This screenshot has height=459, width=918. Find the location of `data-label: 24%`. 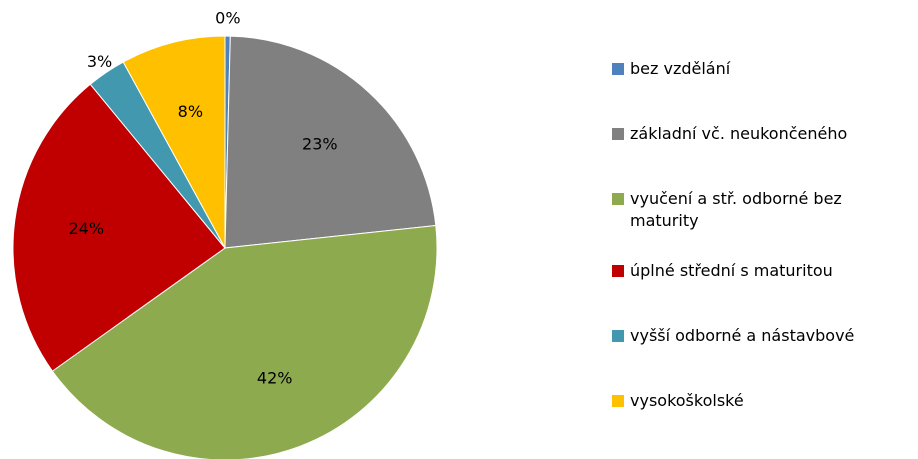

data-label: 24% is located at coordinates (87, 228).